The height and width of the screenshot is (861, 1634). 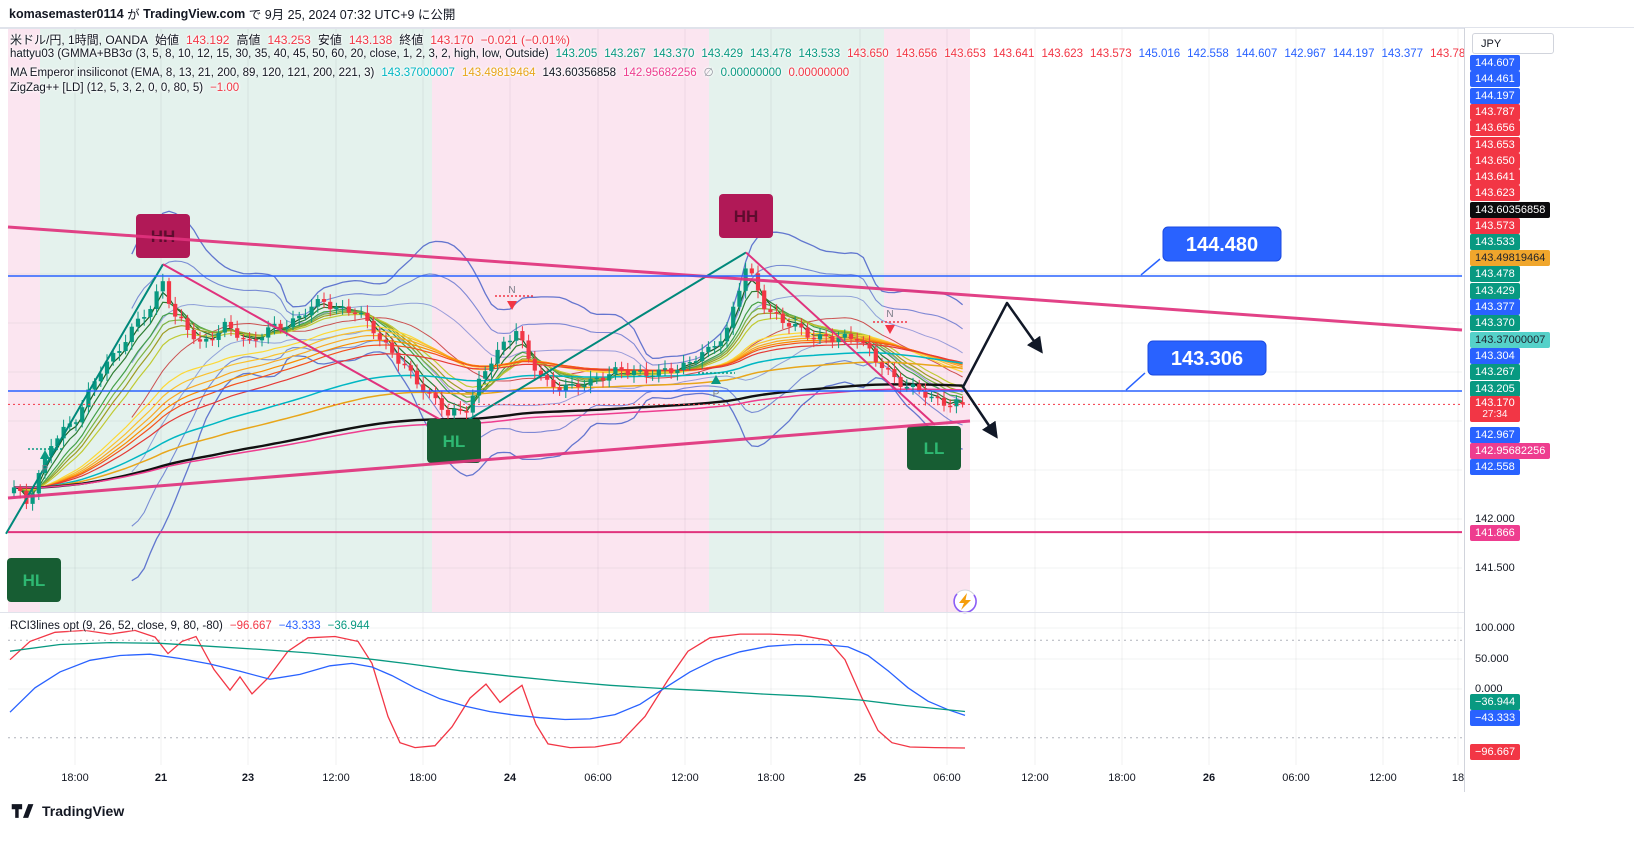 I want to click on time-label: 21, so click(x=161, y=778).